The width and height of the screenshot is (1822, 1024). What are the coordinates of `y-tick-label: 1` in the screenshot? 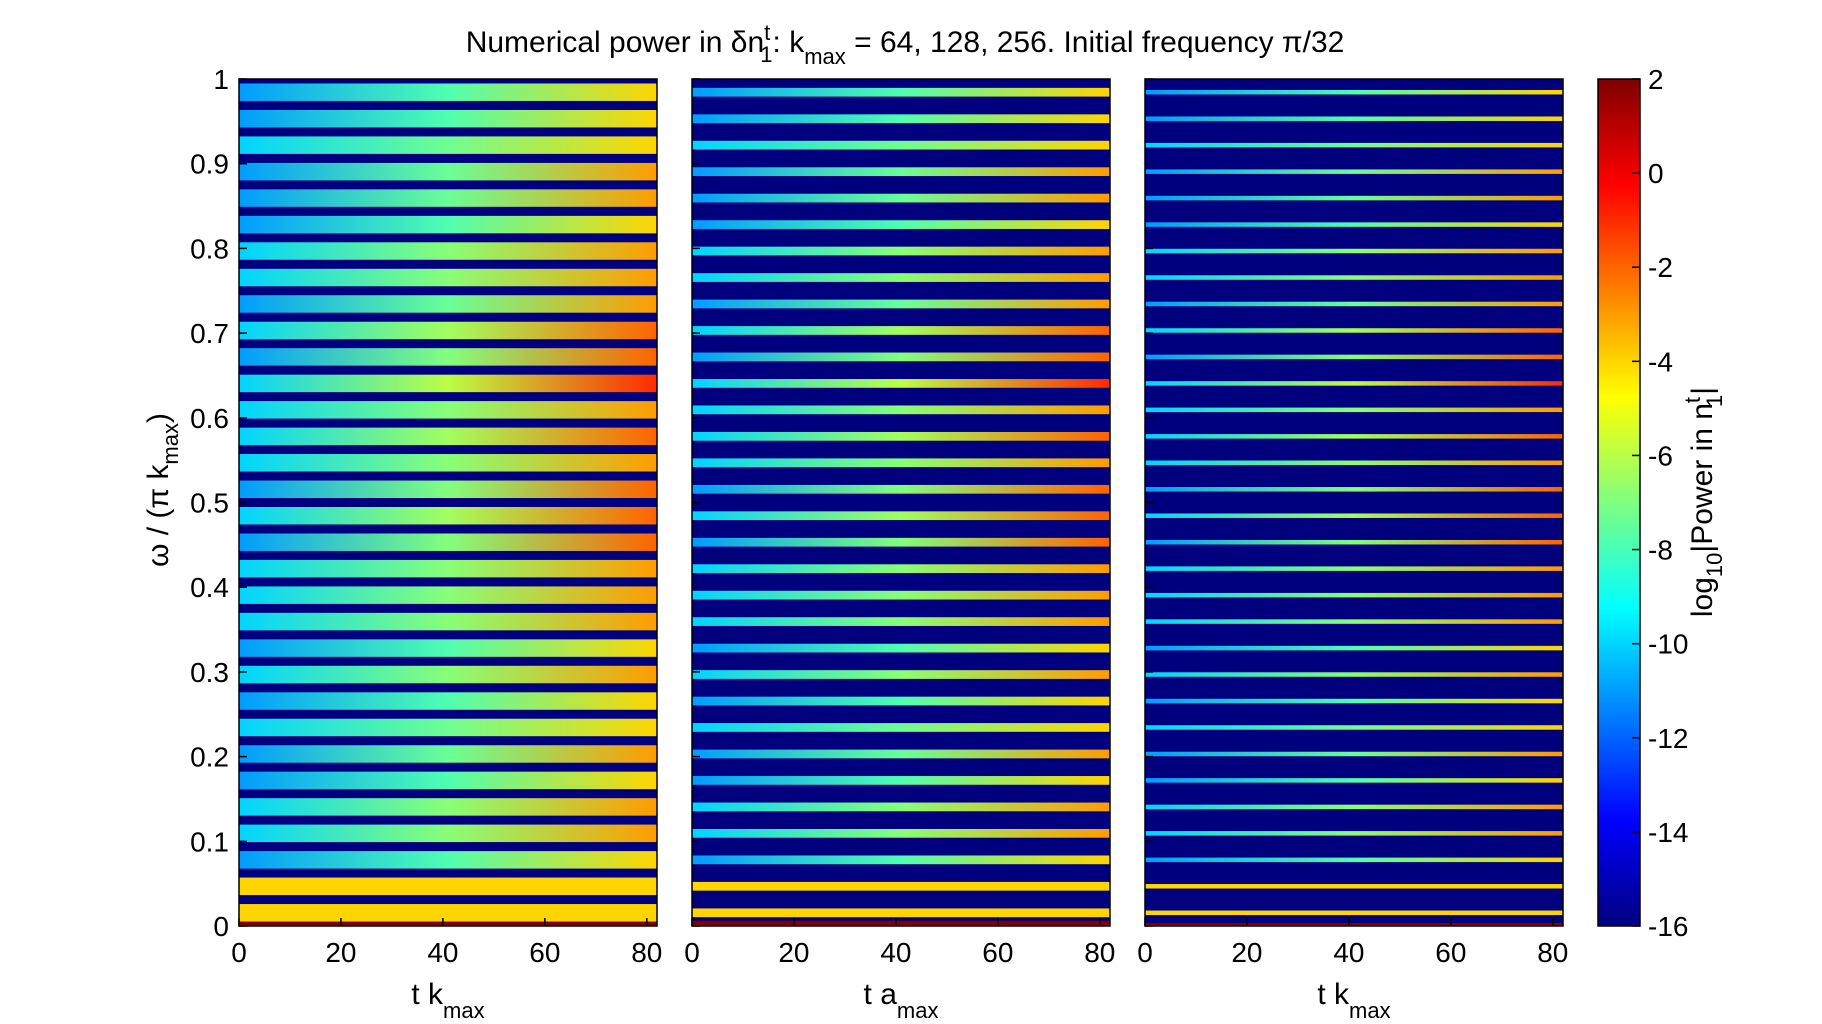 It's located at (221, 79).